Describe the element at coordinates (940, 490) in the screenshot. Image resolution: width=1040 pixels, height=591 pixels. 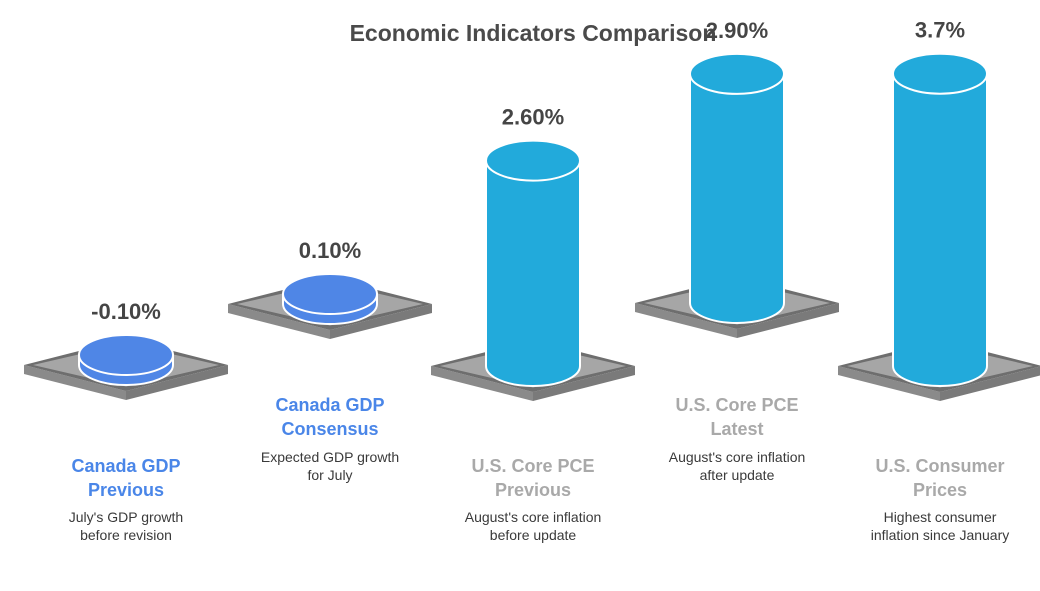
I see `category-label: Prices` at that location.